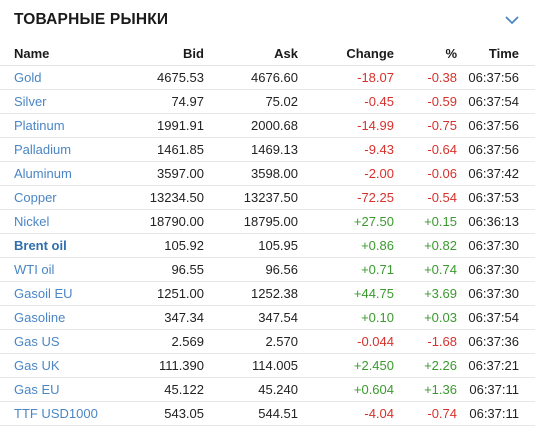 The width and height of the screenshot is (535, 432). I want to click on ask-value: 13237.50, so click(251, 197).